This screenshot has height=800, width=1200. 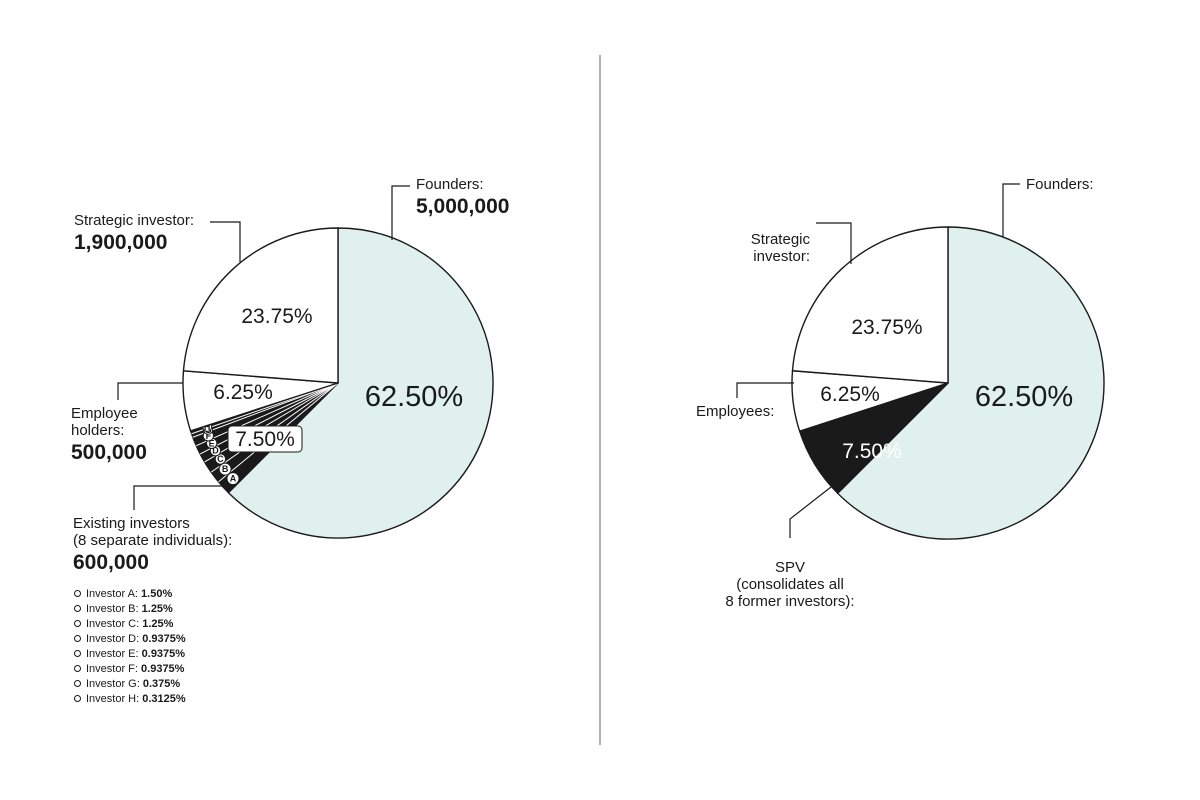 What do you see at coordinates (1011, 210) in the screenshot?
I see `leader-line-right-founders` at bounding box center [1011, 210].